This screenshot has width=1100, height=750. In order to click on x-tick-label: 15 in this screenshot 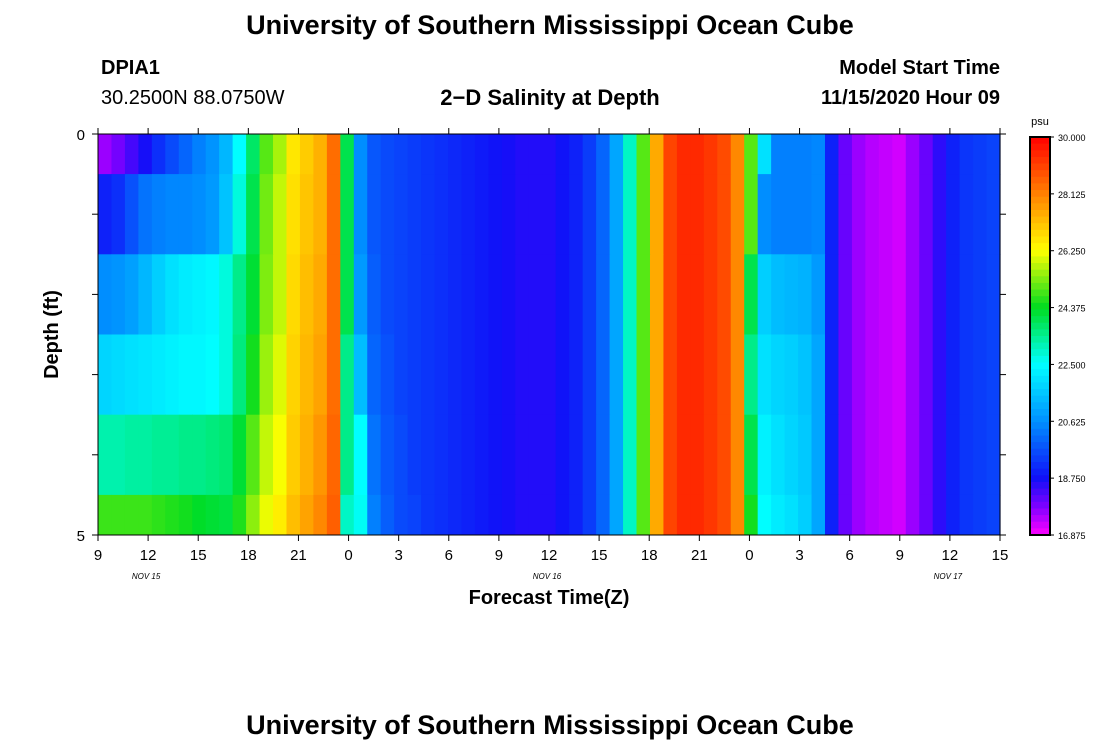, I will do `click(198, 555)`.